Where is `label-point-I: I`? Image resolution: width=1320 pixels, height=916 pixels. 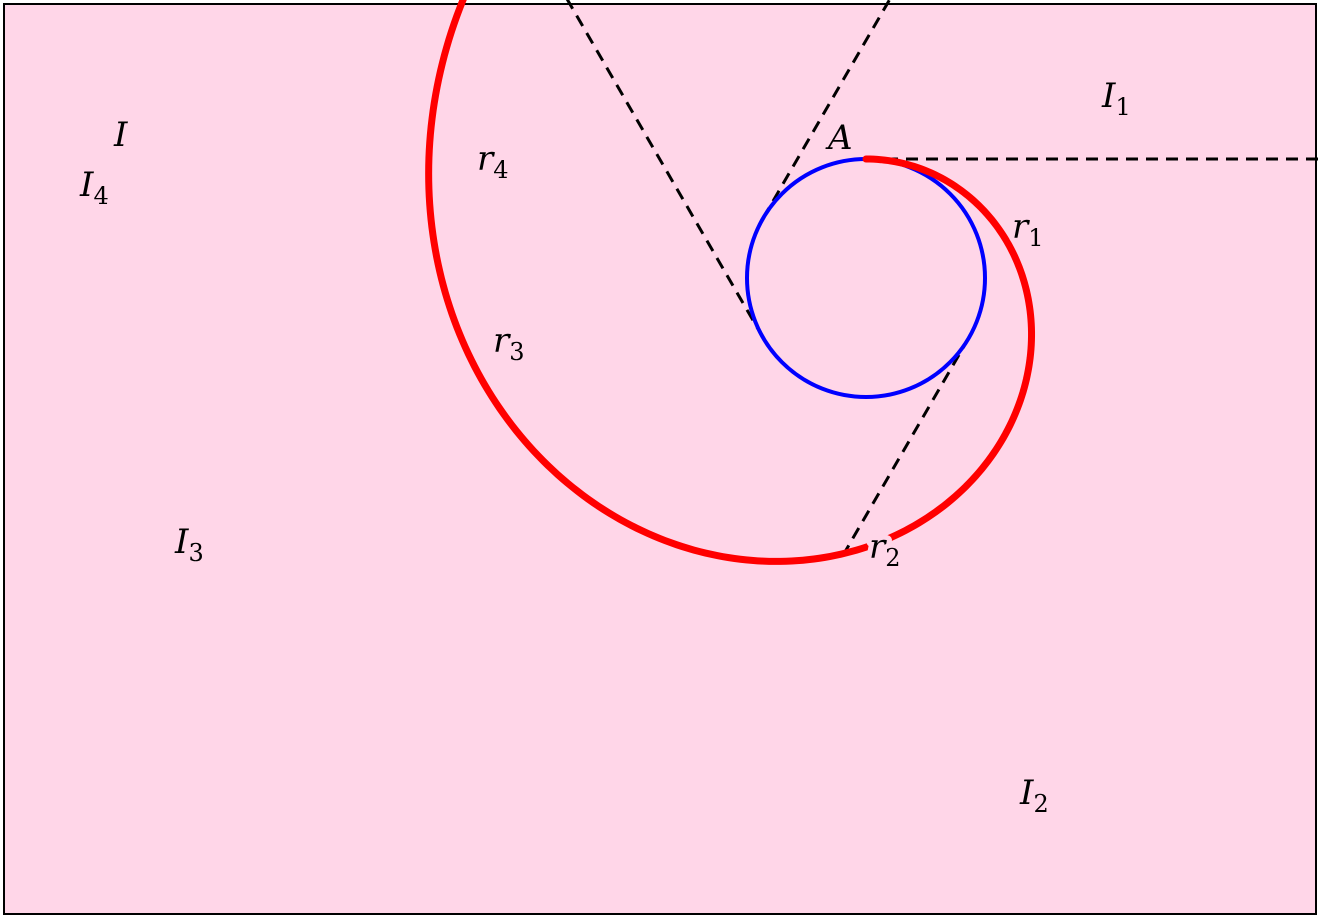 label-point-I: I is located at coordinates (120, 135).